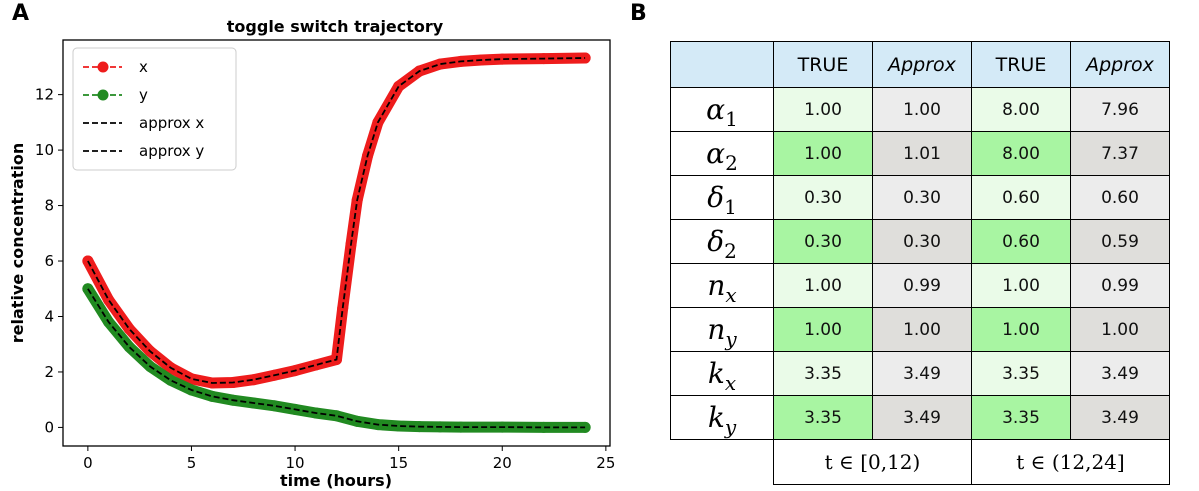  I want to click on table-row-delta2: δ2 0.30 0.30 0.60 0.59, so click(920, 241).